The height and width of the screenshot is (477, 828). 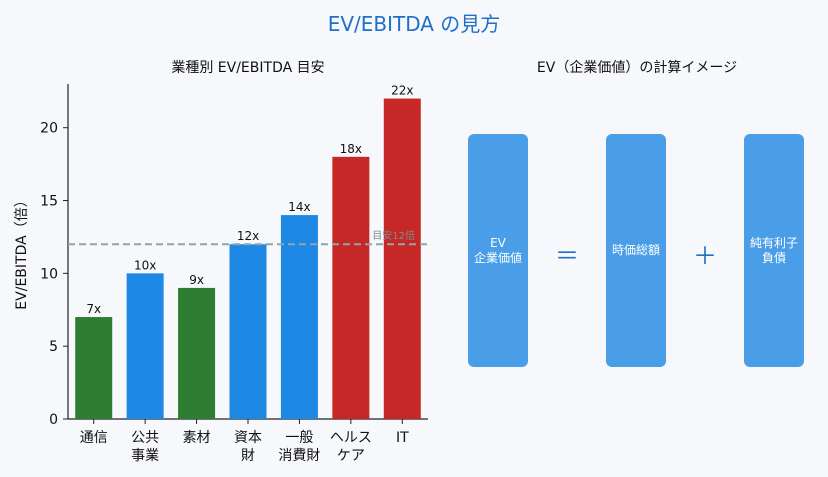 What do you see at coordinates (145, 456) in the screenshot?
I see `x-tick-label: 事業` at bounding box center [145, 456].